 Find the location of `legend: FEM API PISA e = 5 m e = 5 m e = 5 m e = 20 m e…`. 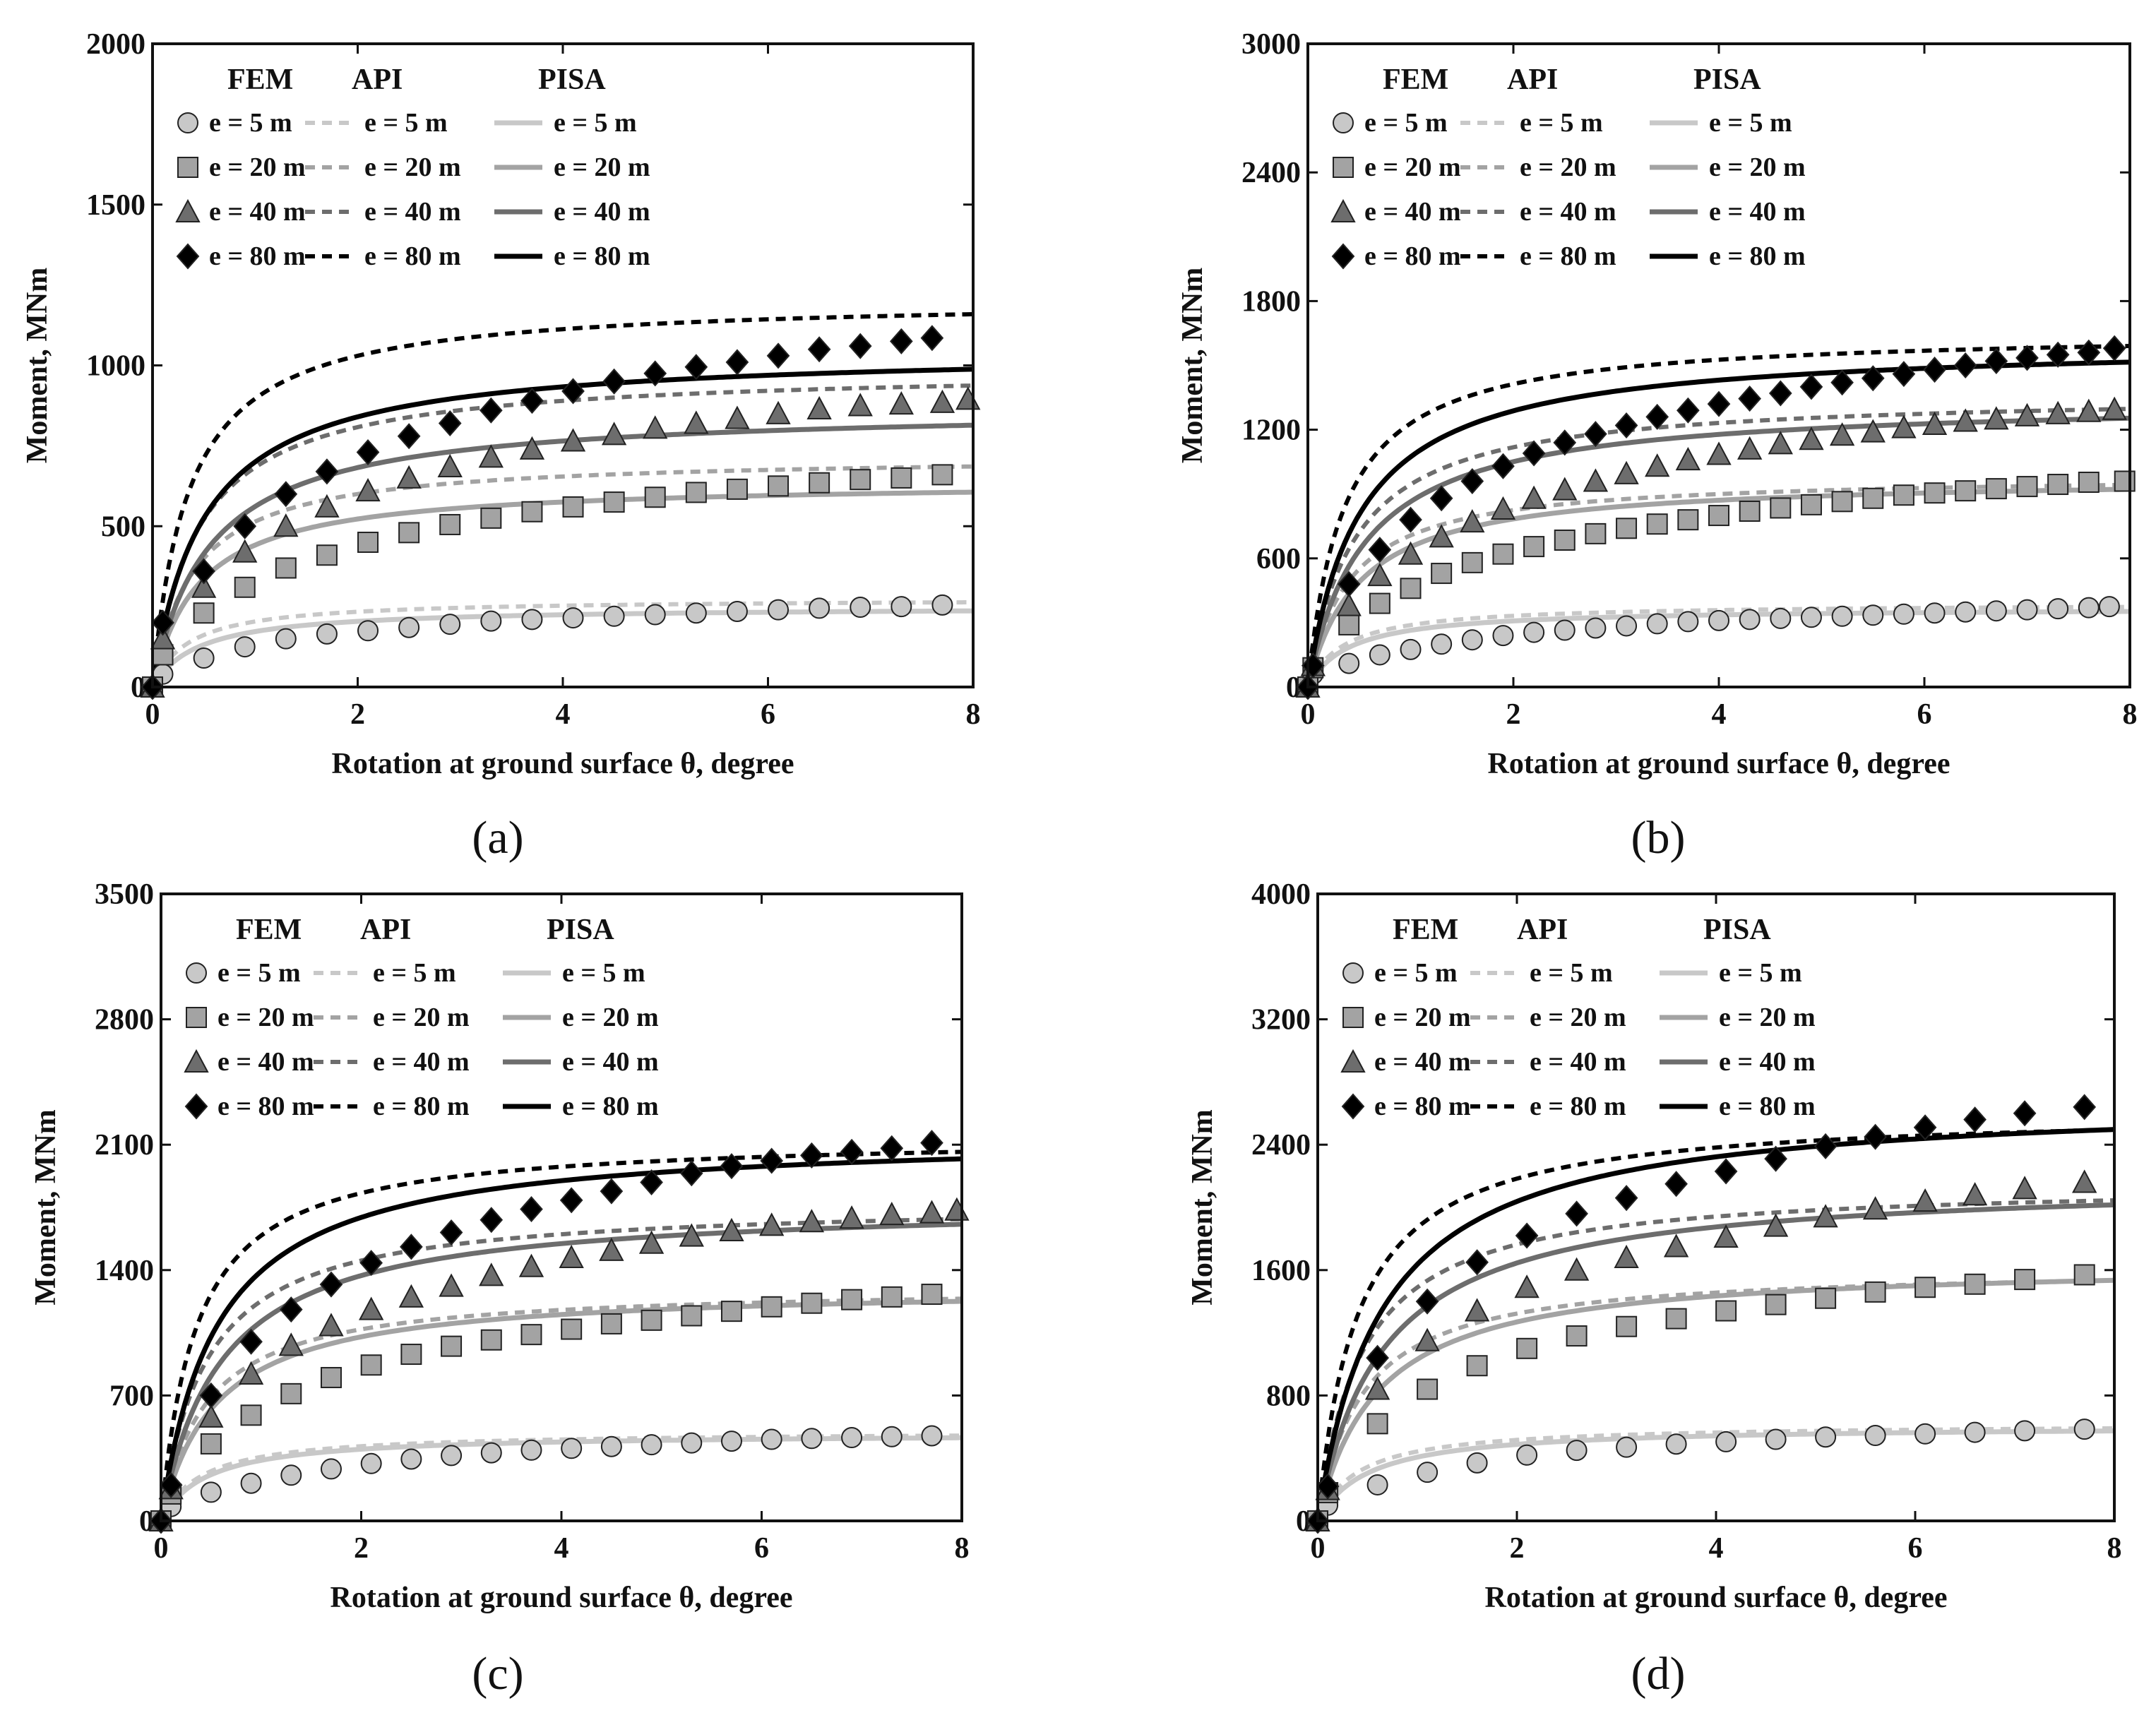

legend: FEM API PISA e = 5 m e = 5 m e = 5 m e = 20 m e… is located at coordinates (1578, 1018).